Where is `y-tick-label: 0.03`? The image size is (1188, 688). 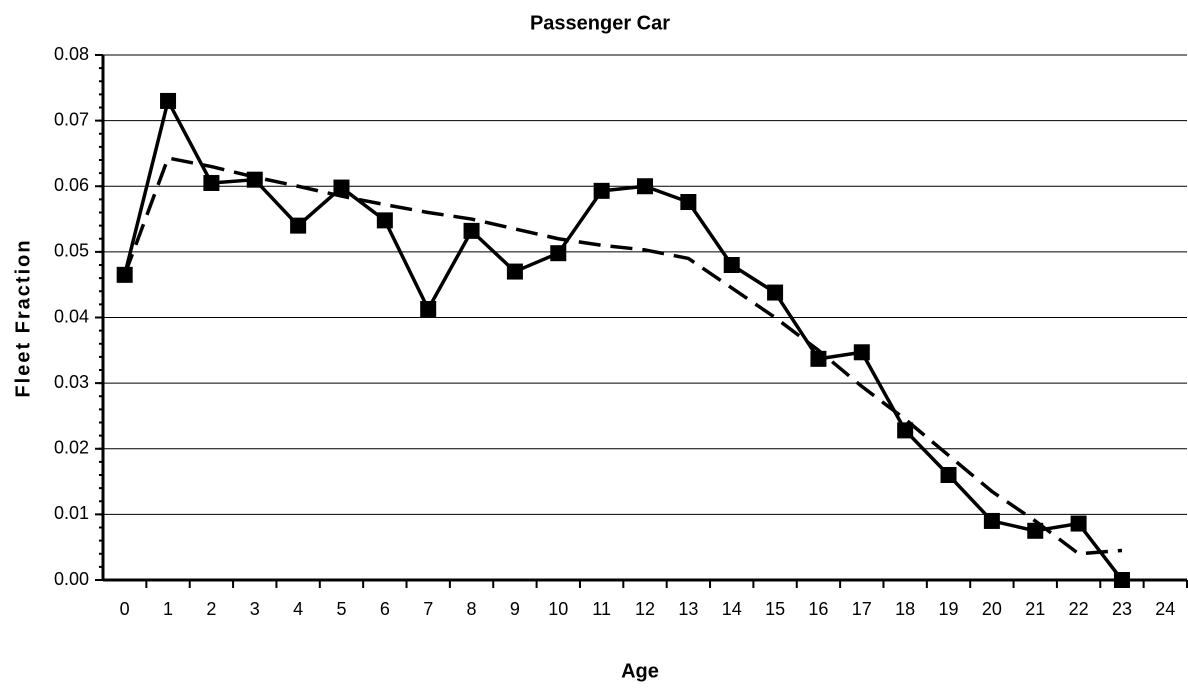 y-tick-label: 0.03 is located at coordinates (71, 382).